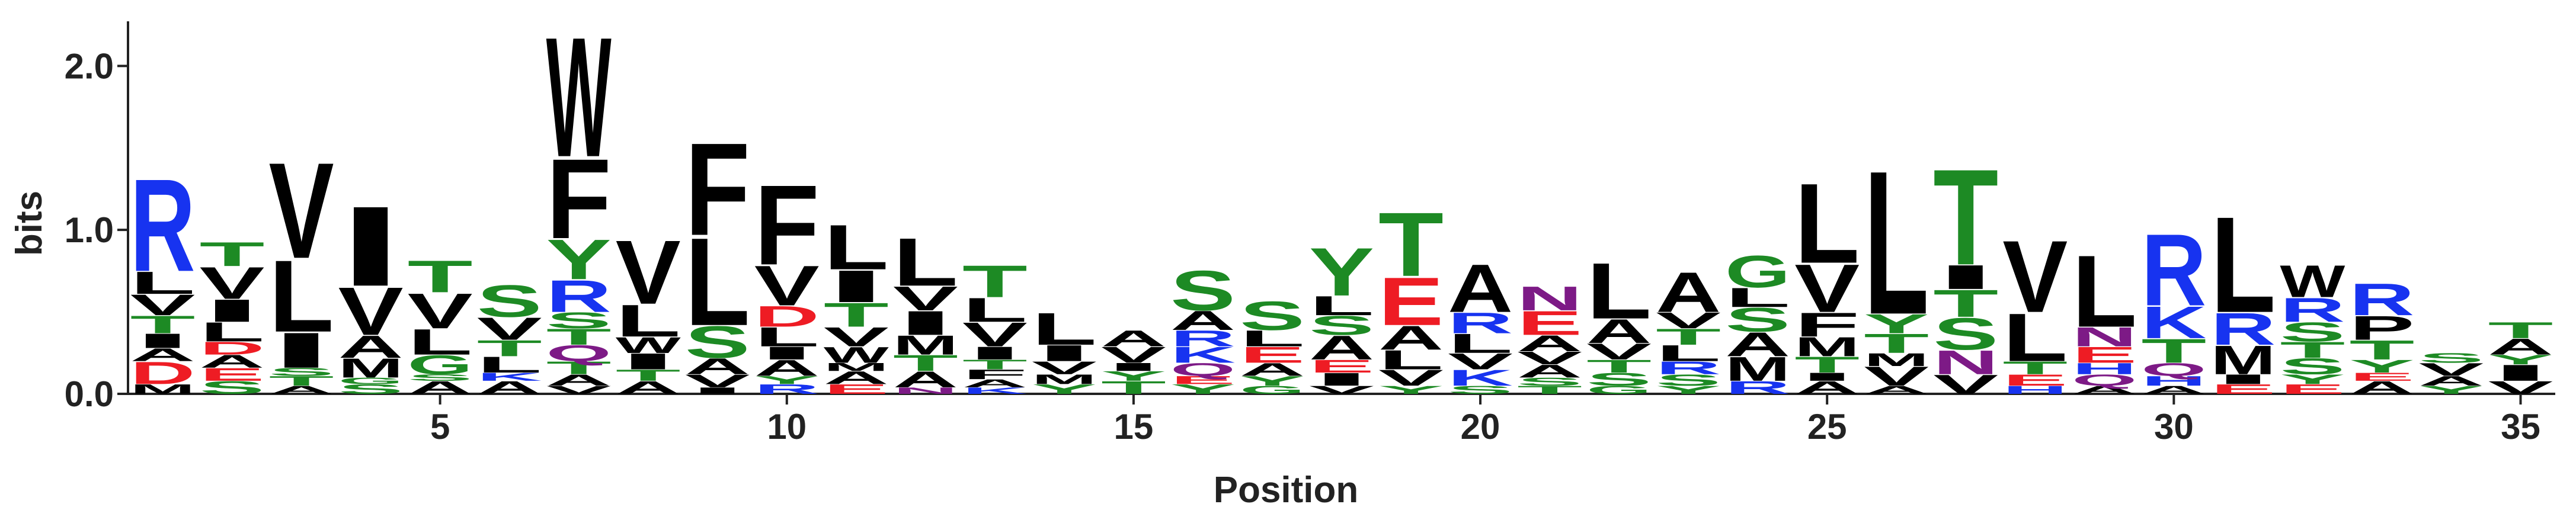  Describe the element at coordinates (509, 377) in the screenshot. I see `logo-letter: K` at that location.